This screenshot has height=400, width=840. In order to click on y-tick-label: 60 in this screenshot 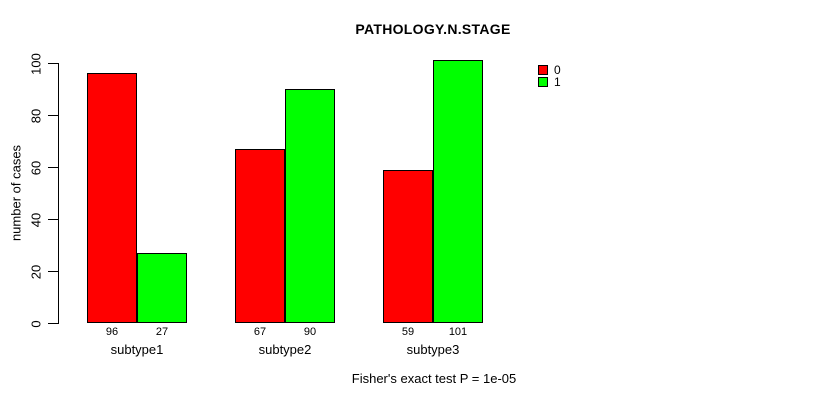, I will do `click(36, 168)`.